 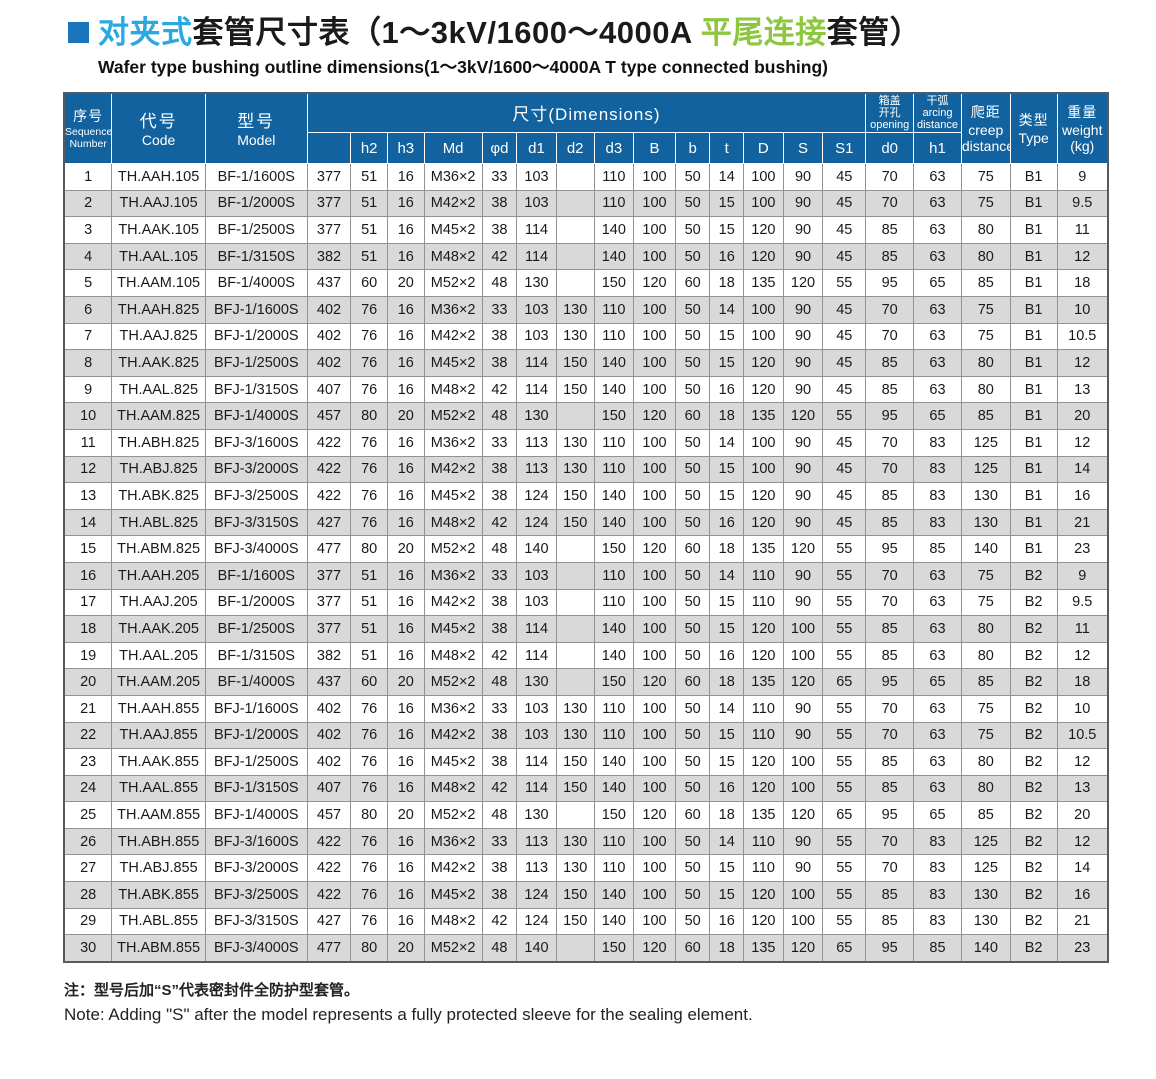 I want to click on cell-D: 100, so click(x=763, y=336).